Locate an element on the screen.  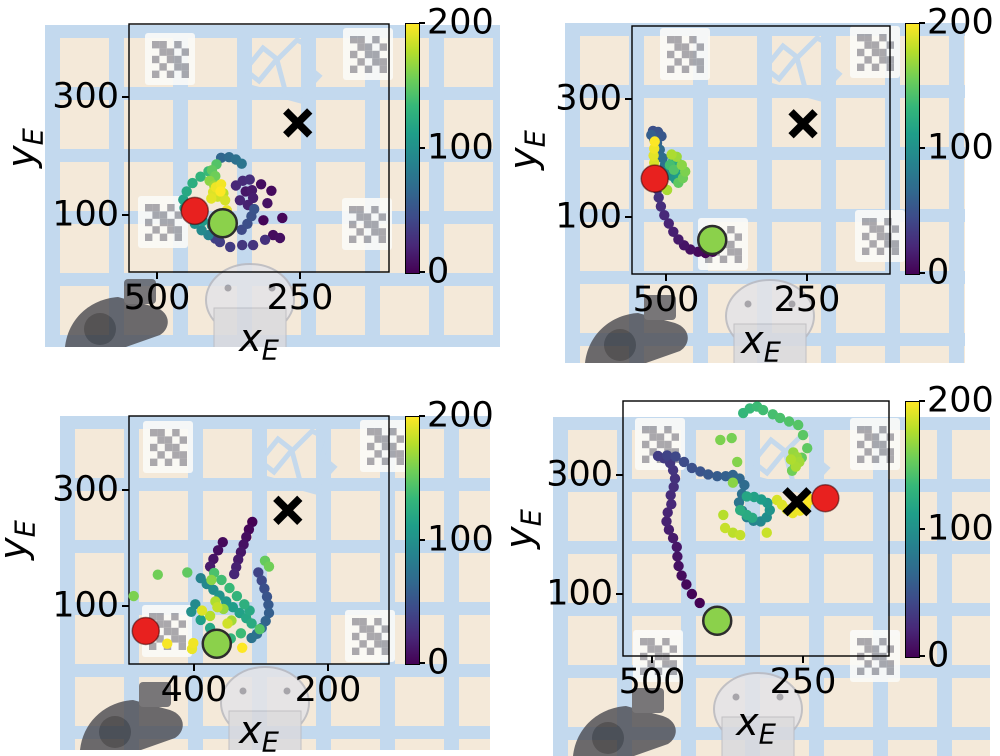
goal-x-marker is located at coordinates (797, 502).